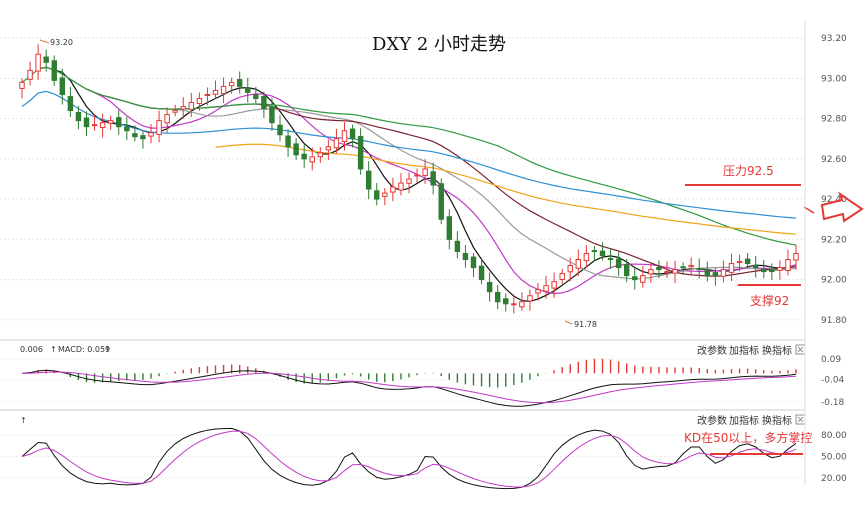 The width and height of the screenshot is (868, 523). I want to click on kd-ctrl-switch: 换指标, so click(777, 420).